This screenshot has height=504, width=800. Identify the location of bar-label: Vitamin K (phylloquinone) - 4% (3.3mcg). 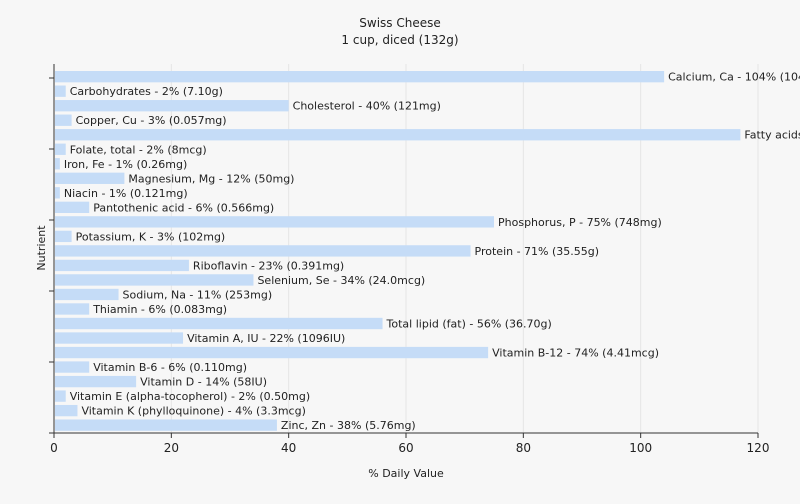
(193, 411).